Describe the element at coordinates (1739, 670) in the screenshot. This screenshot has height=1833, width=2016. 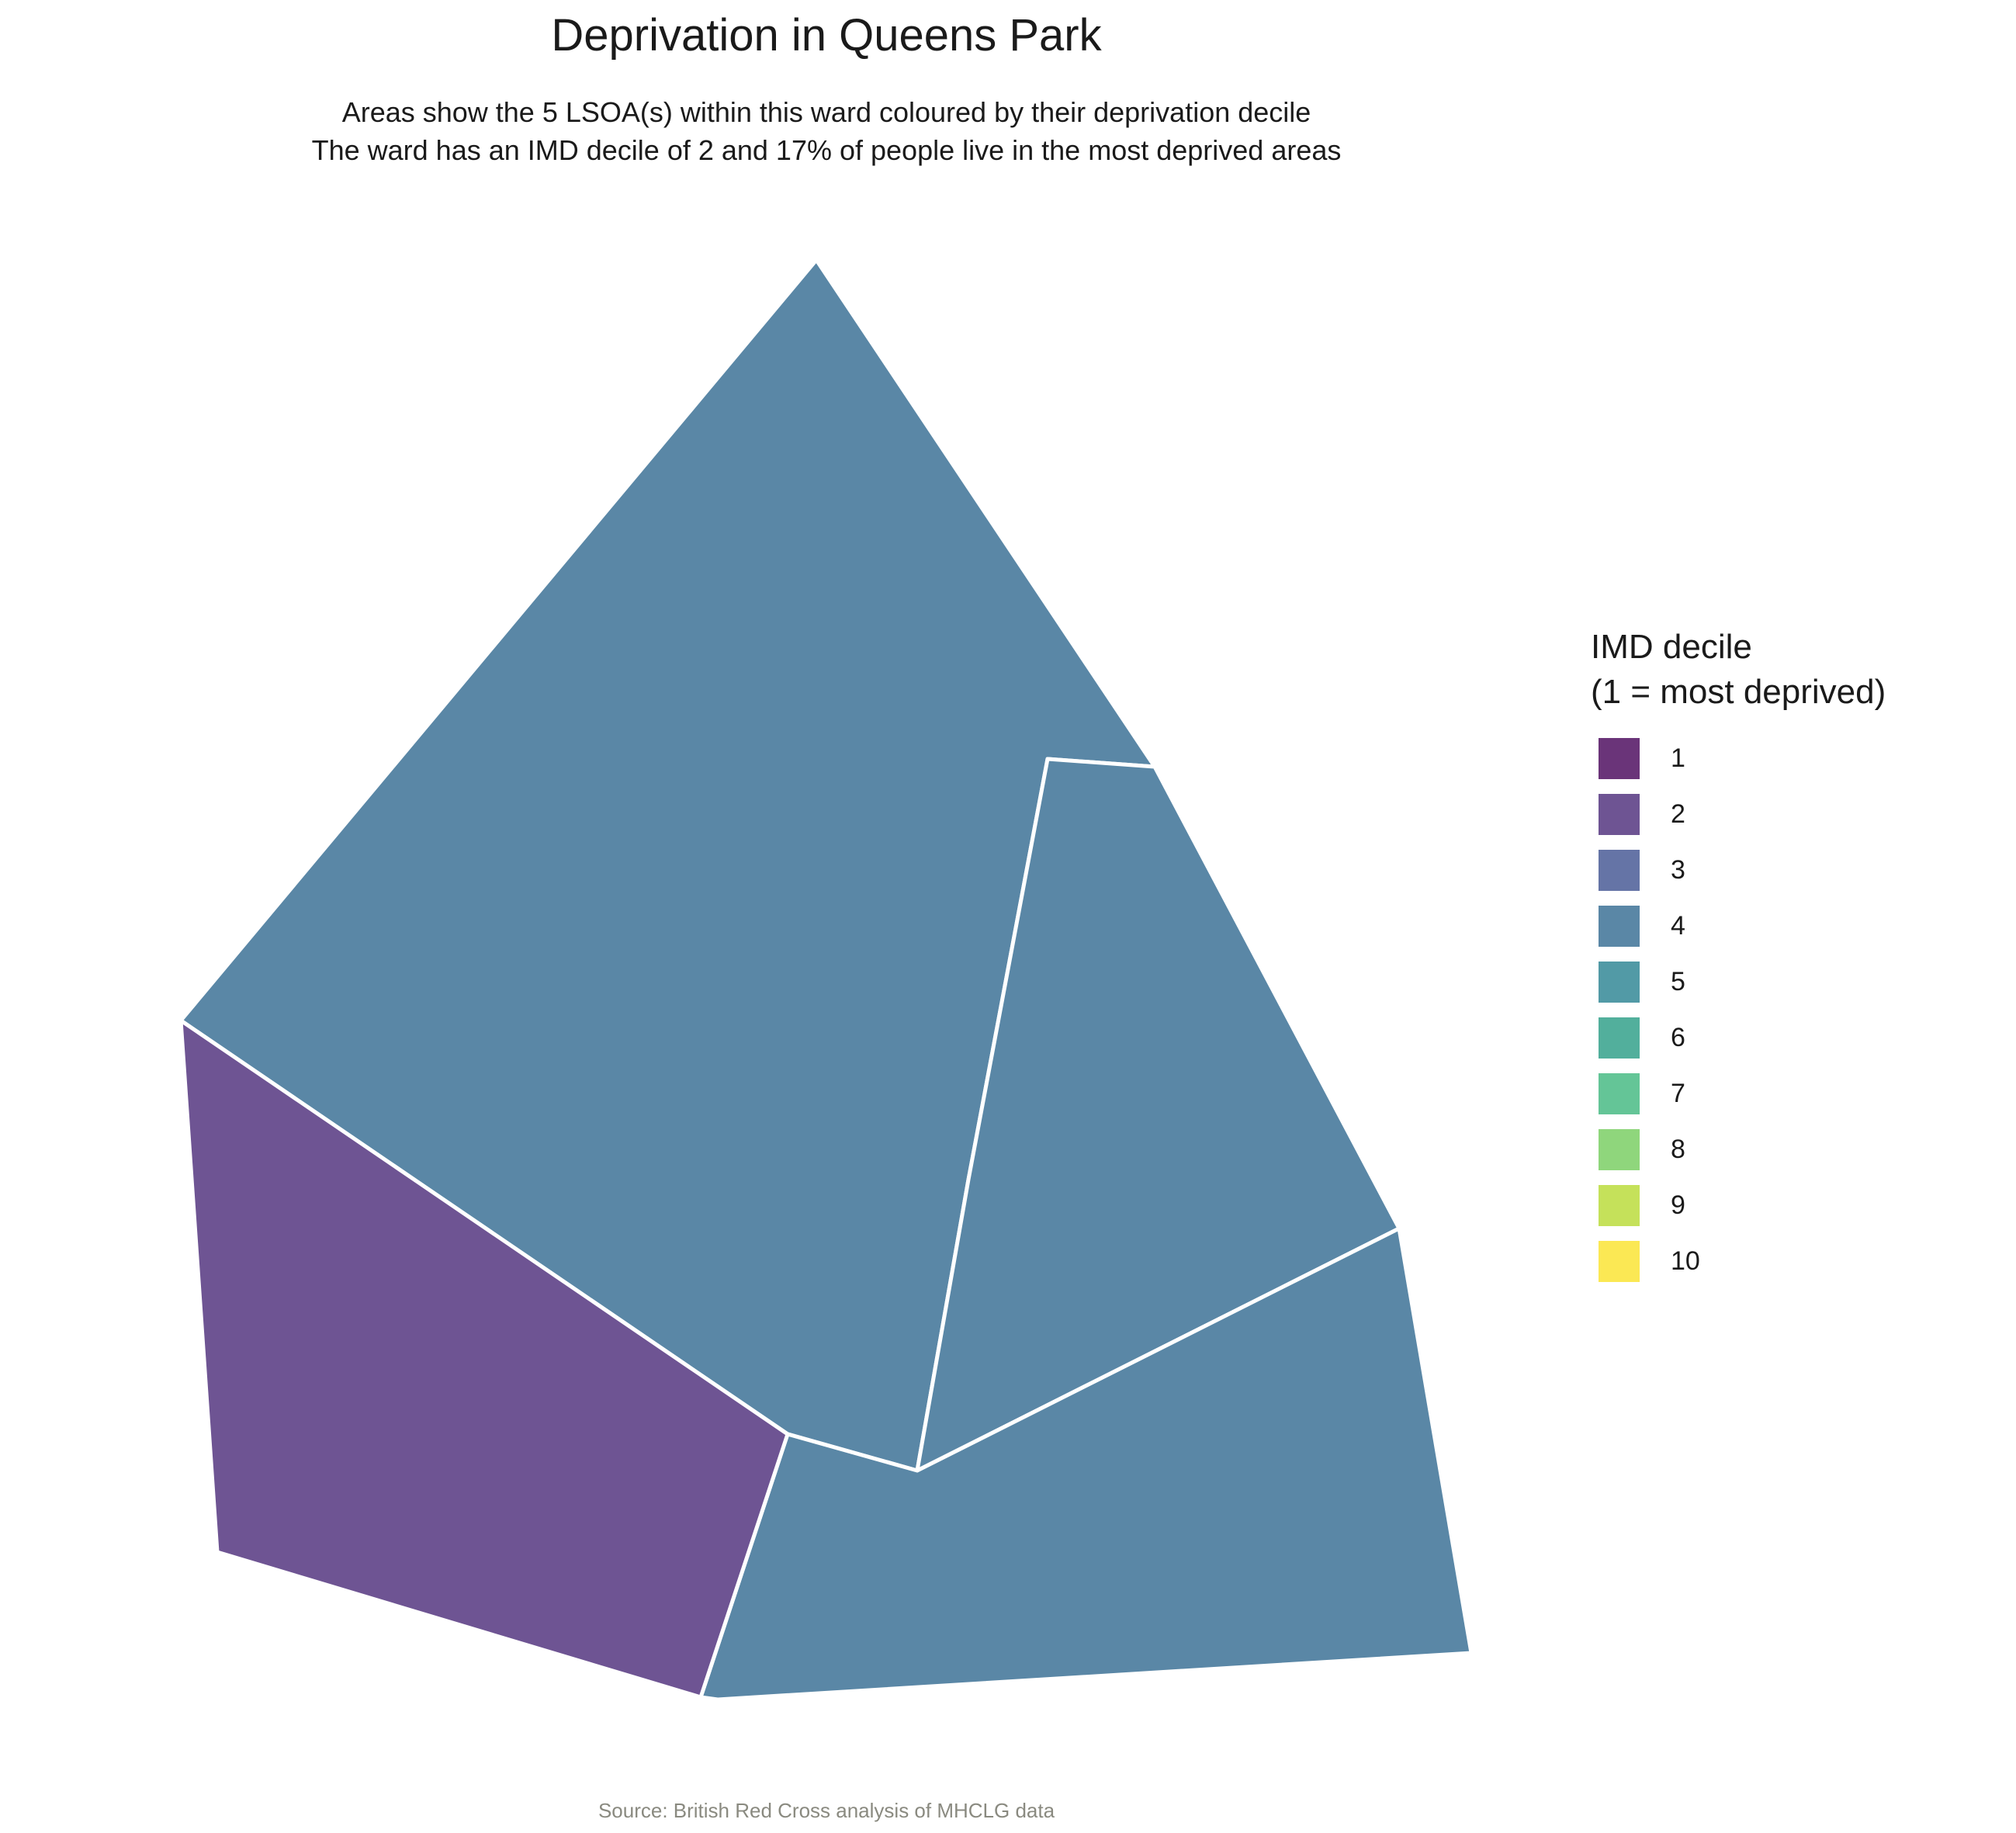
I see `legend-title: IMD decile (1 = most deprived)` at that location.